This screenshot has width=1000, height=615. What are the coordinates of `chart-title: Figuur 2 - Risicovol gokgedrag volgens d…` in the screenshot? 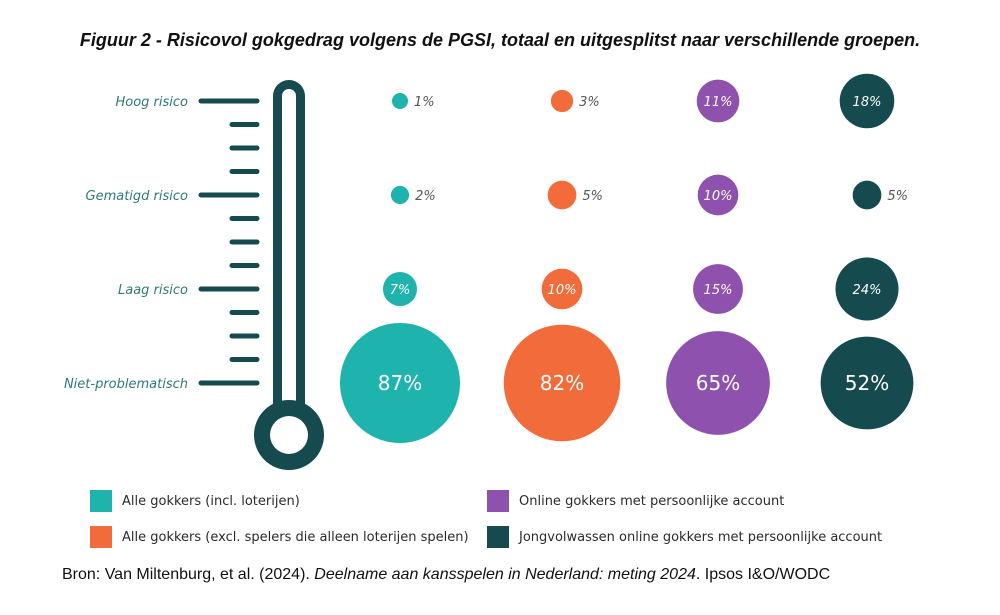 It's located at (500, 40).